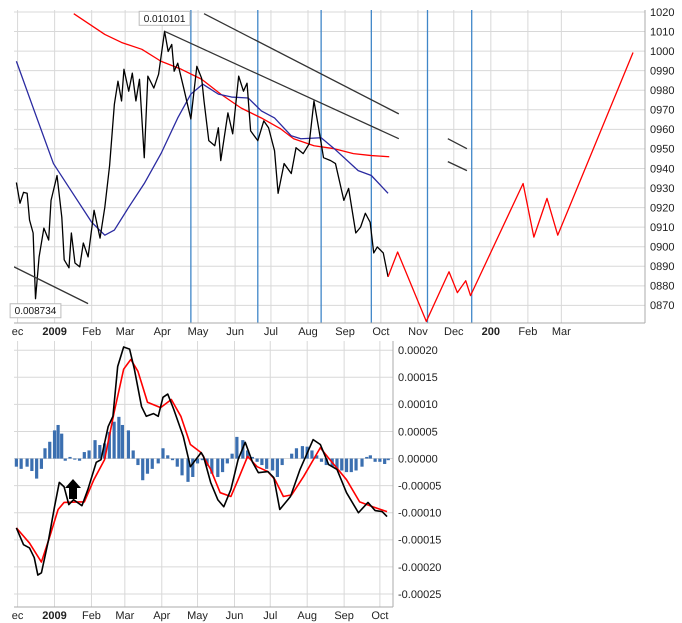  I want to click on y-tick-label: 0.00020, so click(418, 351).